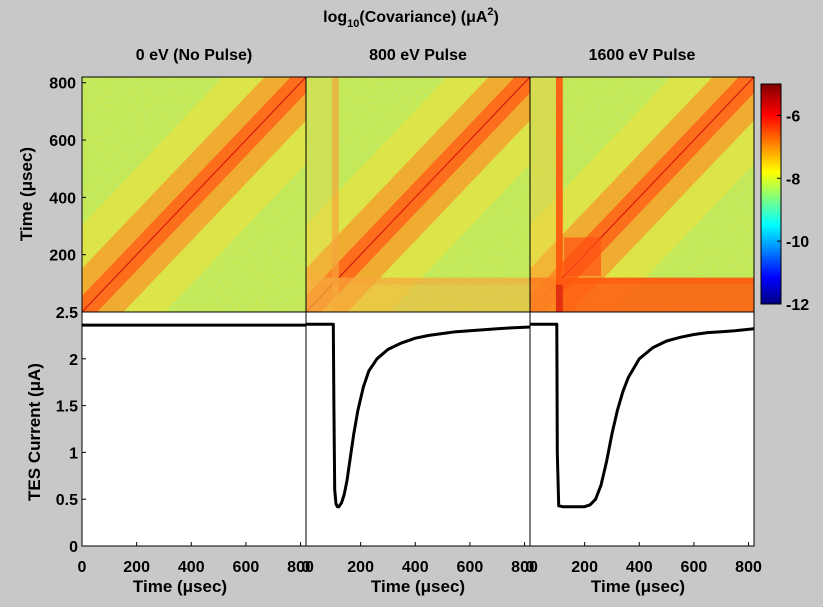 The width and height of the screenshot is (823, 607). Describe the element at coordinates (418, 586) in the screenshot. I see `xlabel-1: Time (μsec)` at that location.